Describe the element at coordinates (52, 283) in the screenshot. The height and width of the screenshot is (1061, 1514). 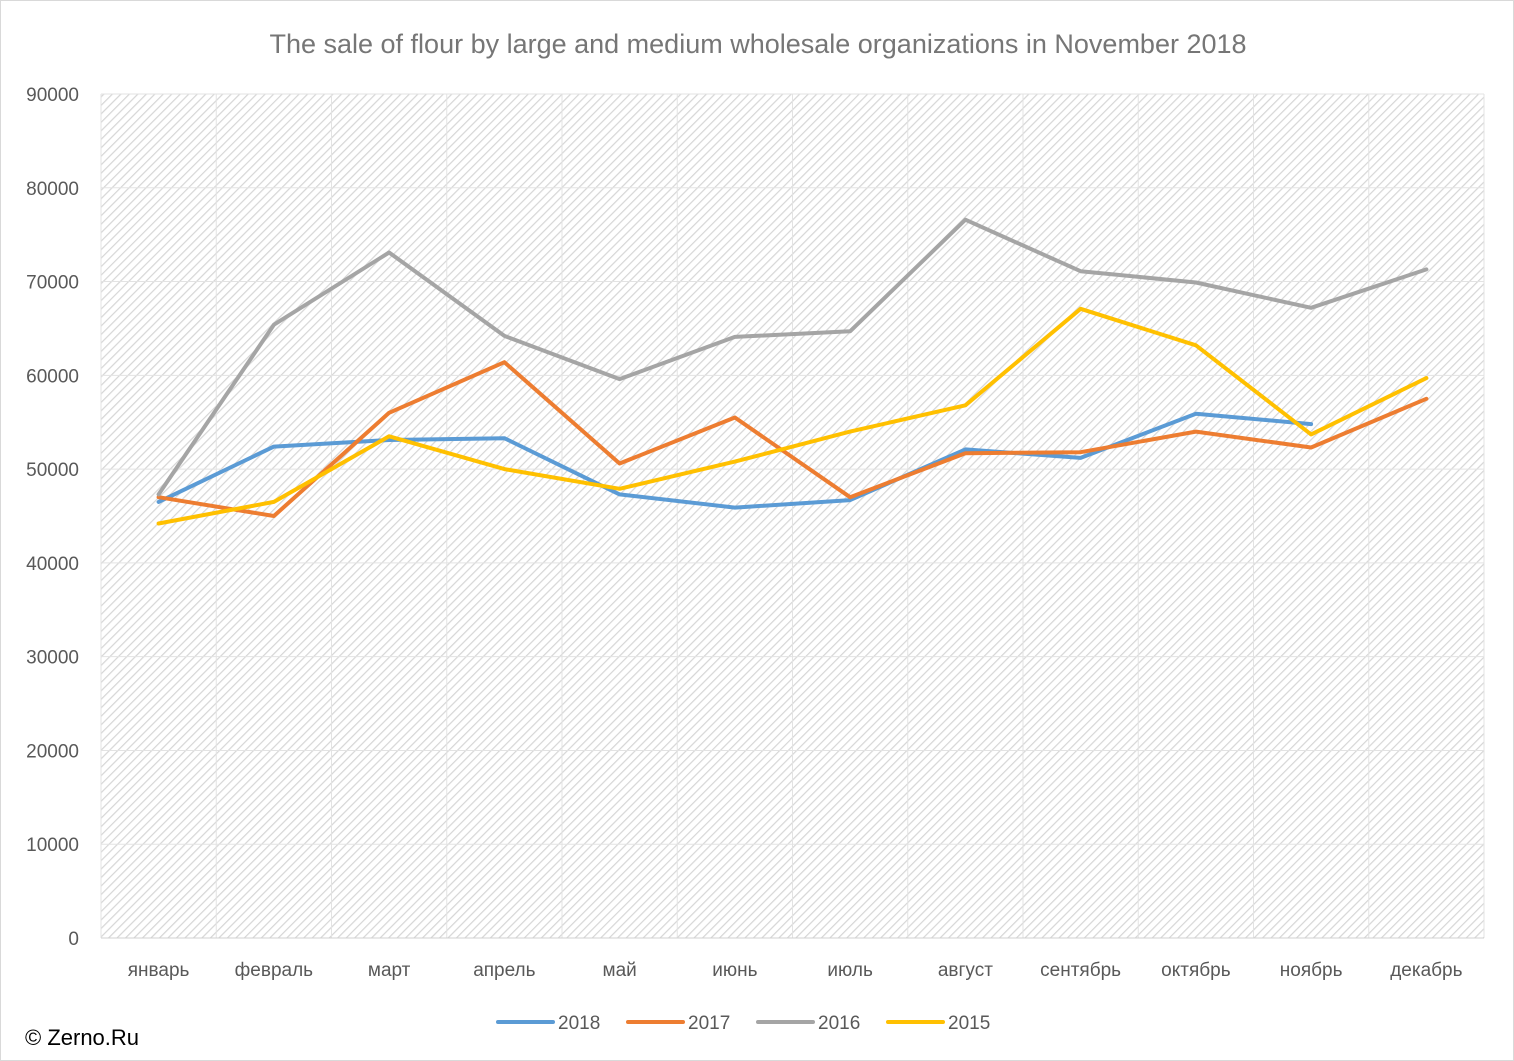
I see `y-tick-label: 70000` at that location.